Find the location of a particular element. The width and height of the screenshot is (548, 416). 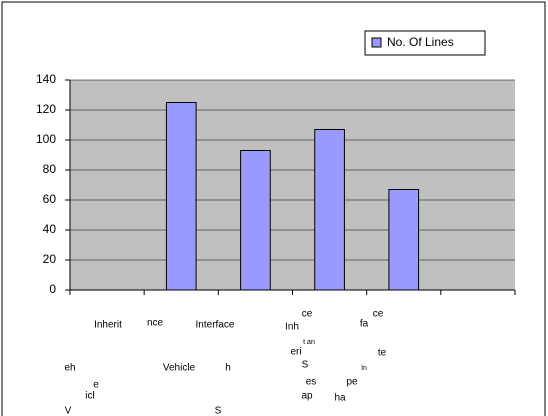

y-tick-label: 80 is located at coordinates (50, 169).